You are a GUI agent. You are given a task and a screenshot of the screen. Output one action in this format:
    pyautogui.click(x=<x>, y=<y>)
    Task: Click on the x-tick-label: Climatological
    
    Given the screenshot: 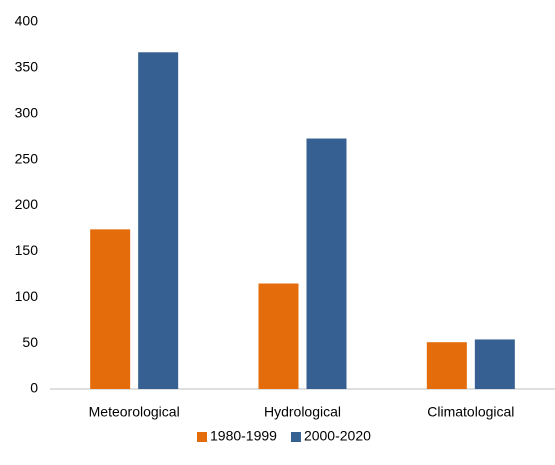 What is the action you would take?
    pyautogui.click(x=470, y=412)
    